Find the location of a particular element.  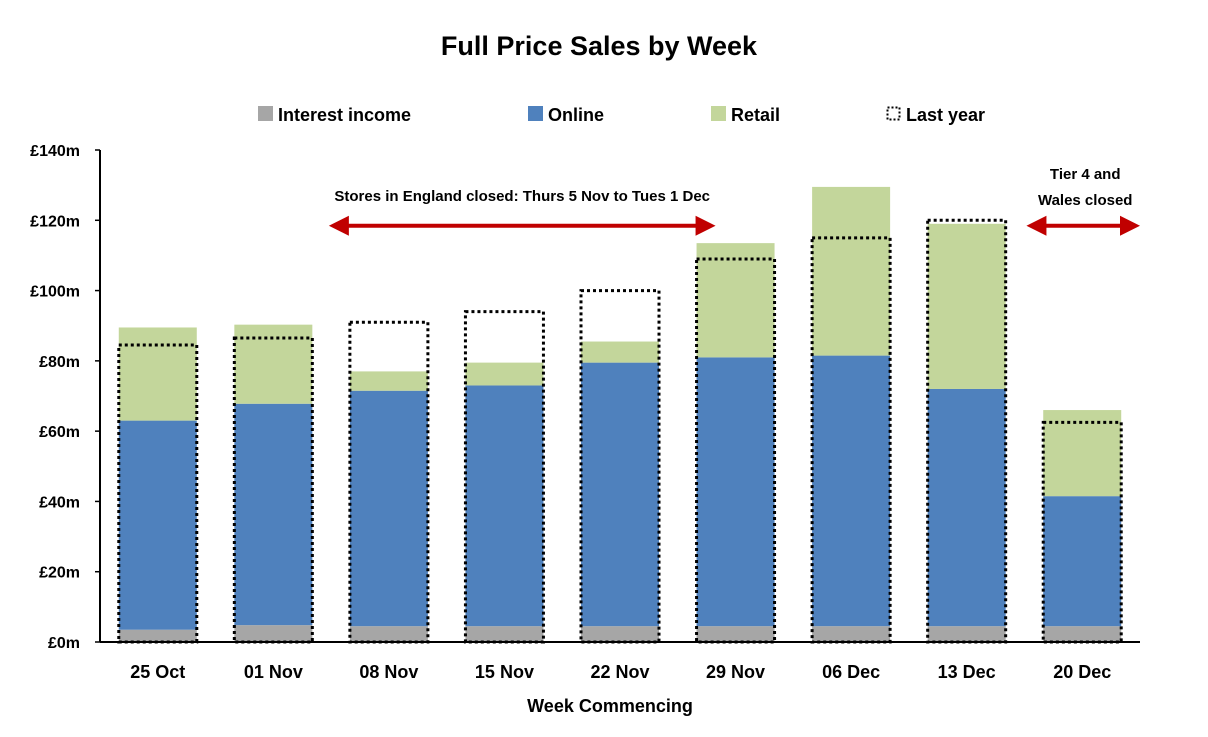

annotation-text-line: Wales closed is located at coordinates (1085, 200).